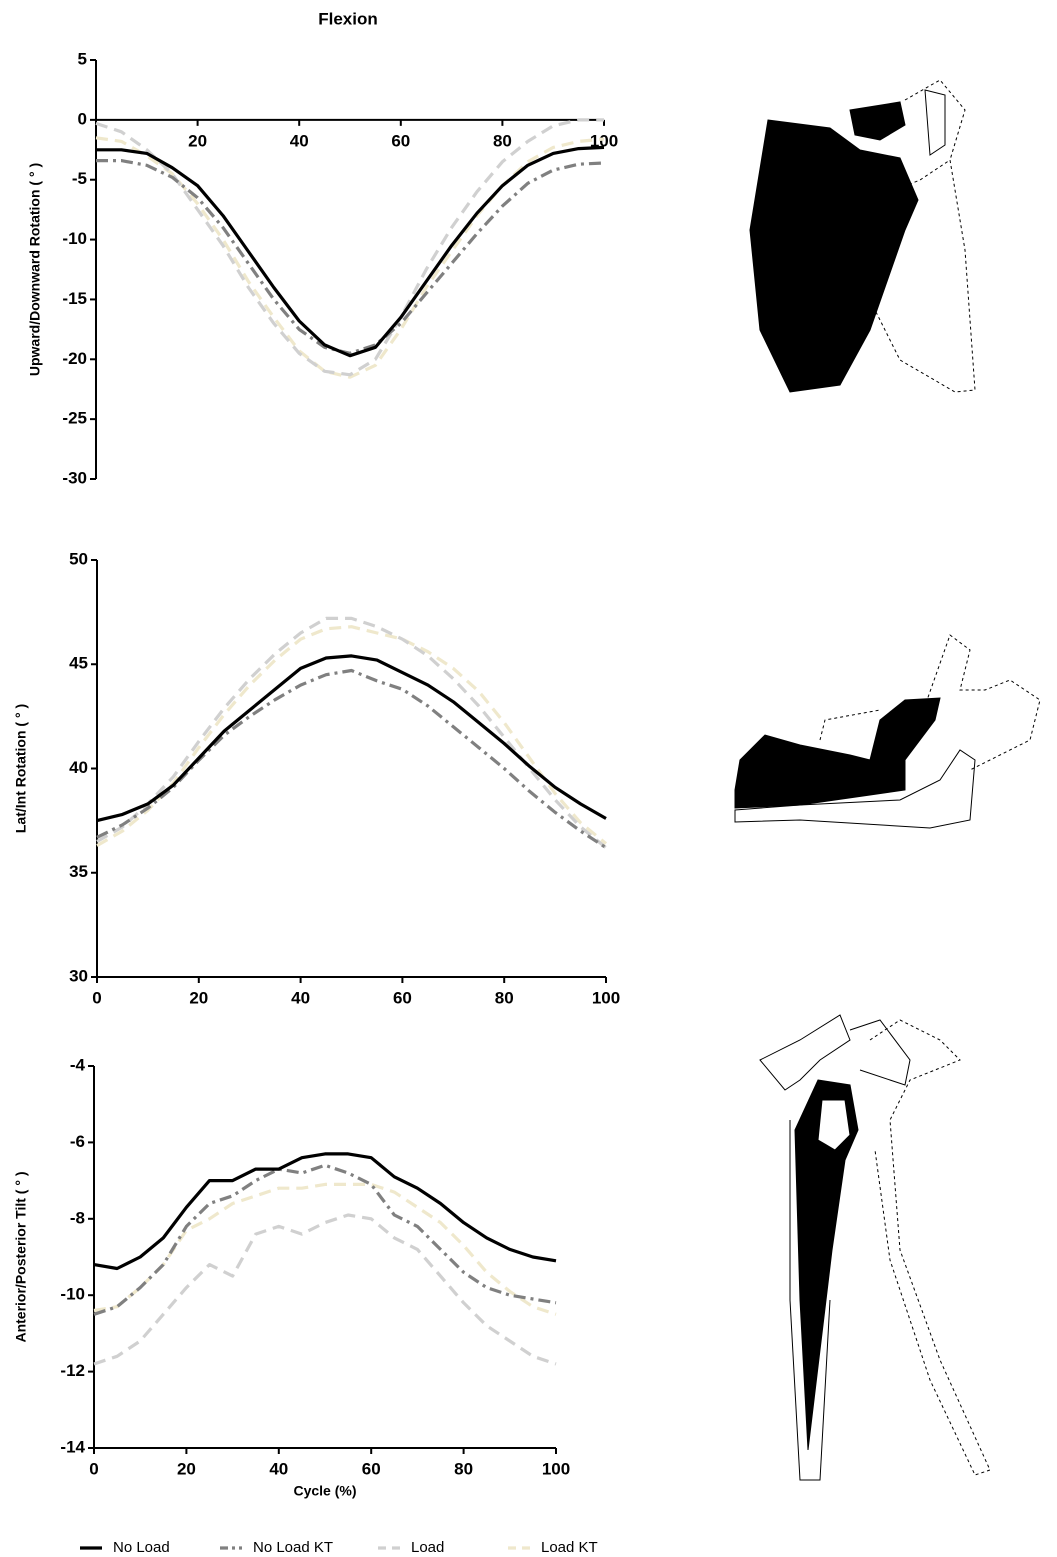  Describe the element at coordinates (74, 298) in the screenshot. I see `y-tick-label: -15` at that location.